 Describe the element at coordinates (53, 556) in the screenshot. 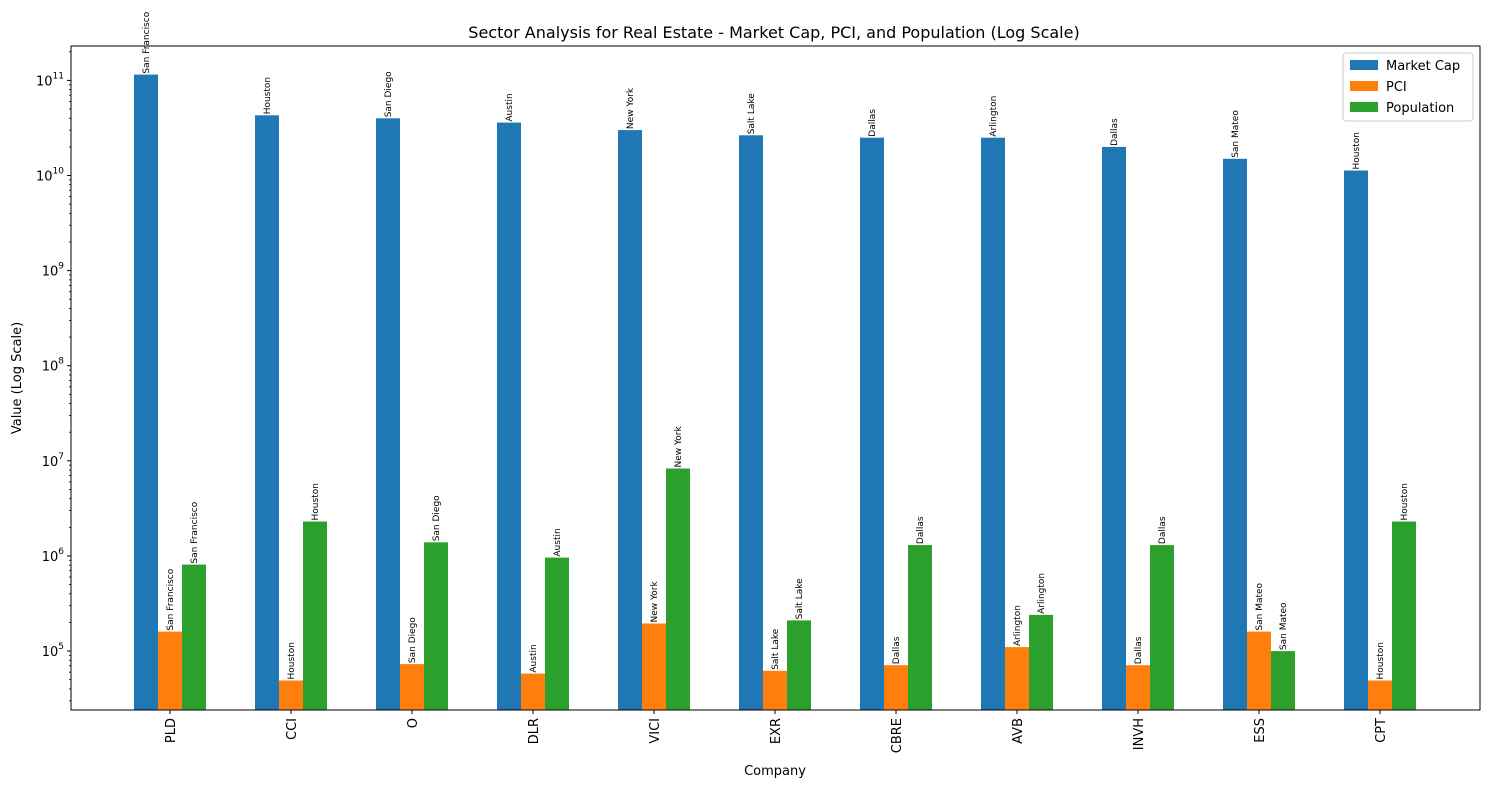

I see `y-tick-label: 10⁶` at that location.